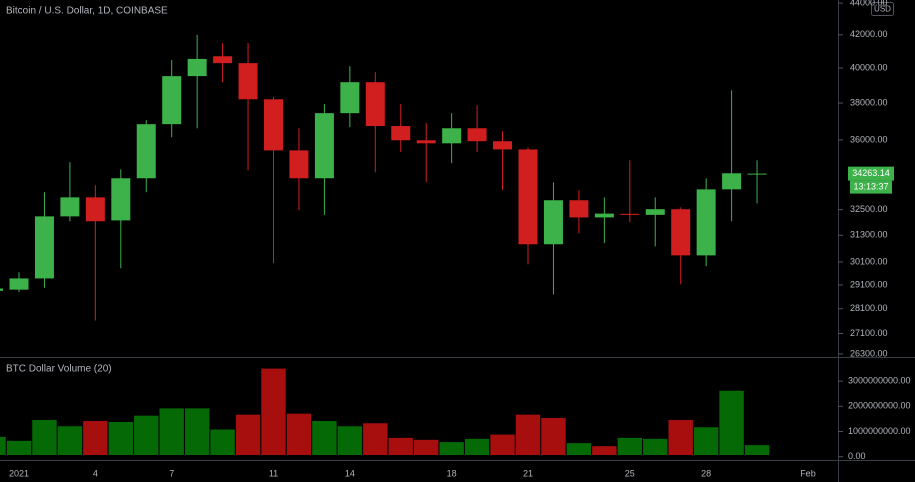  I want to click on x-tick-label: 2021, so click(19, 473).